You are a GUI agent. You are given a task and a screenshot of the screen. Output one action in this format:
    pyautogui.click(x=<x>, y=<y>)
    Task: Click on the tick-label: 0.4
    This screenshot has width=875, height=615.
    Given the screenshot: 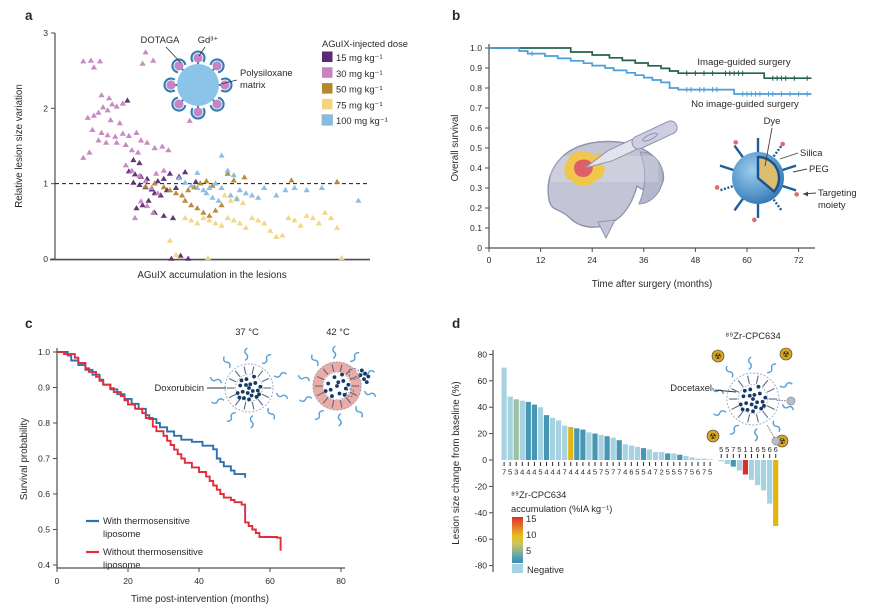 What is the action you would take?
    pyautogui.click(x=44, y=565)
    